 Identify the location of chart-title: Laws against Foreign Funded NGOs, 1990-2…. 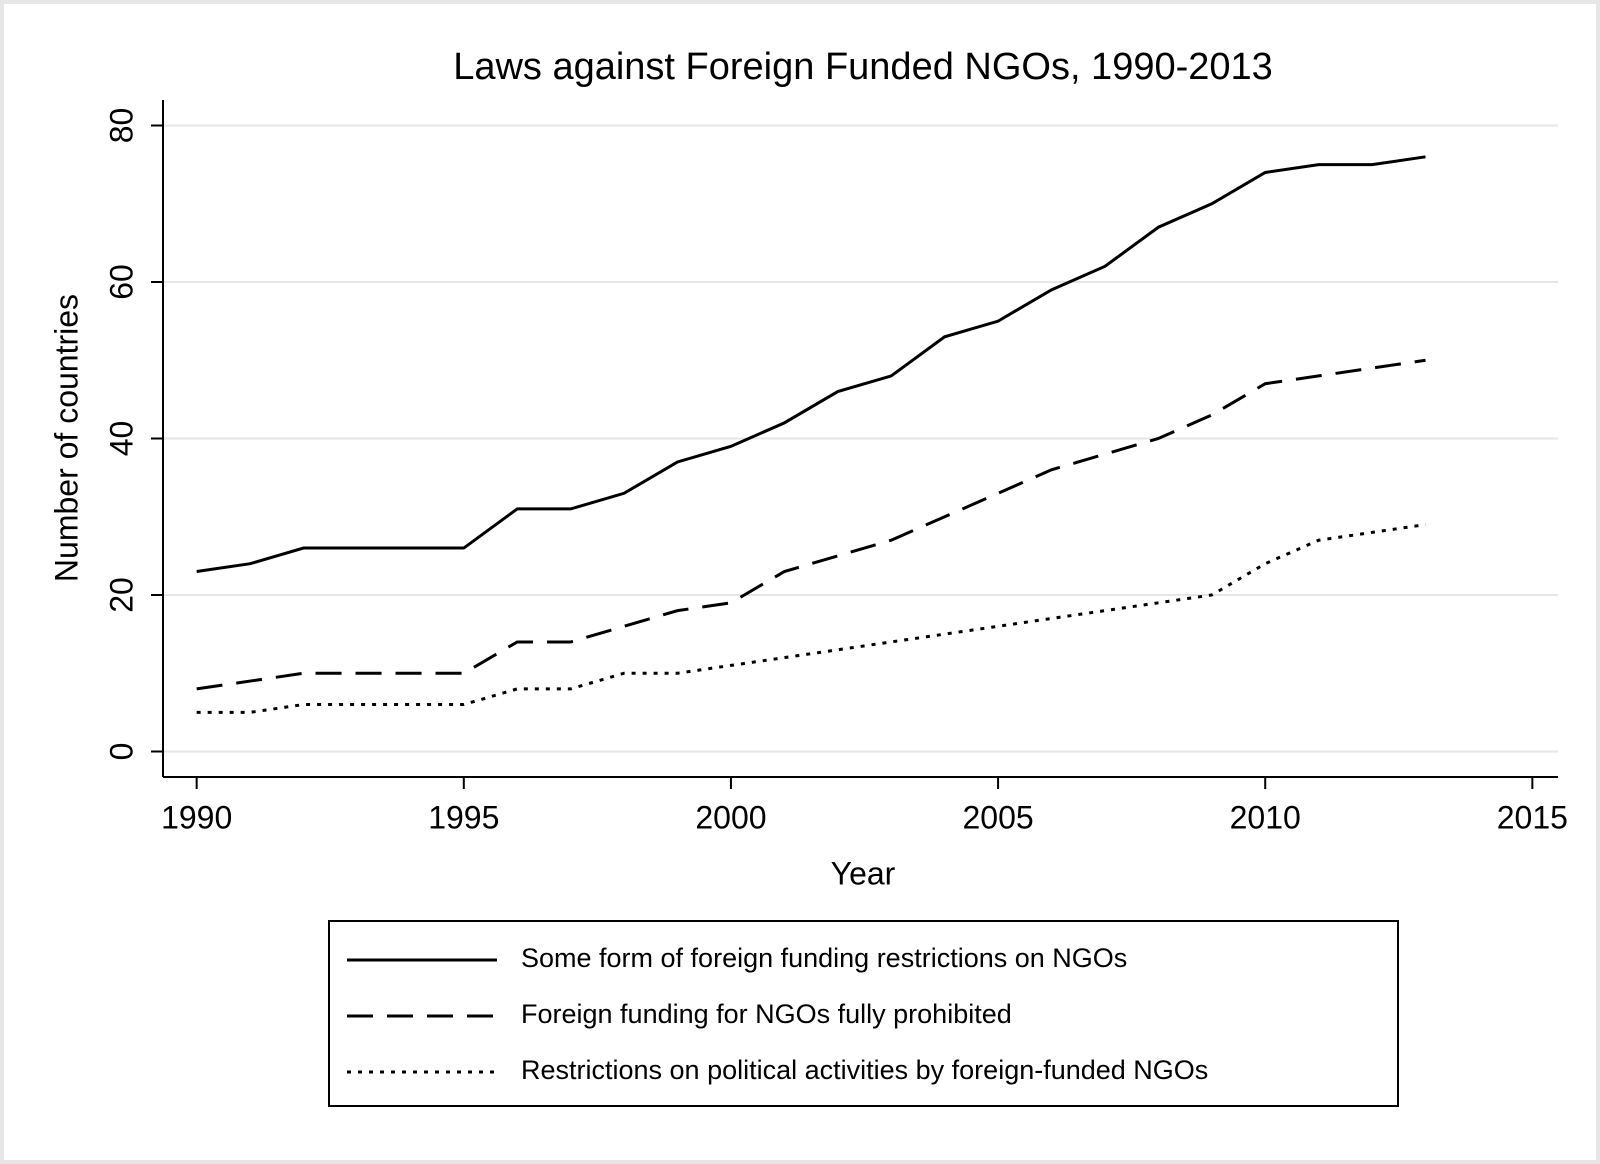
(863, 67).